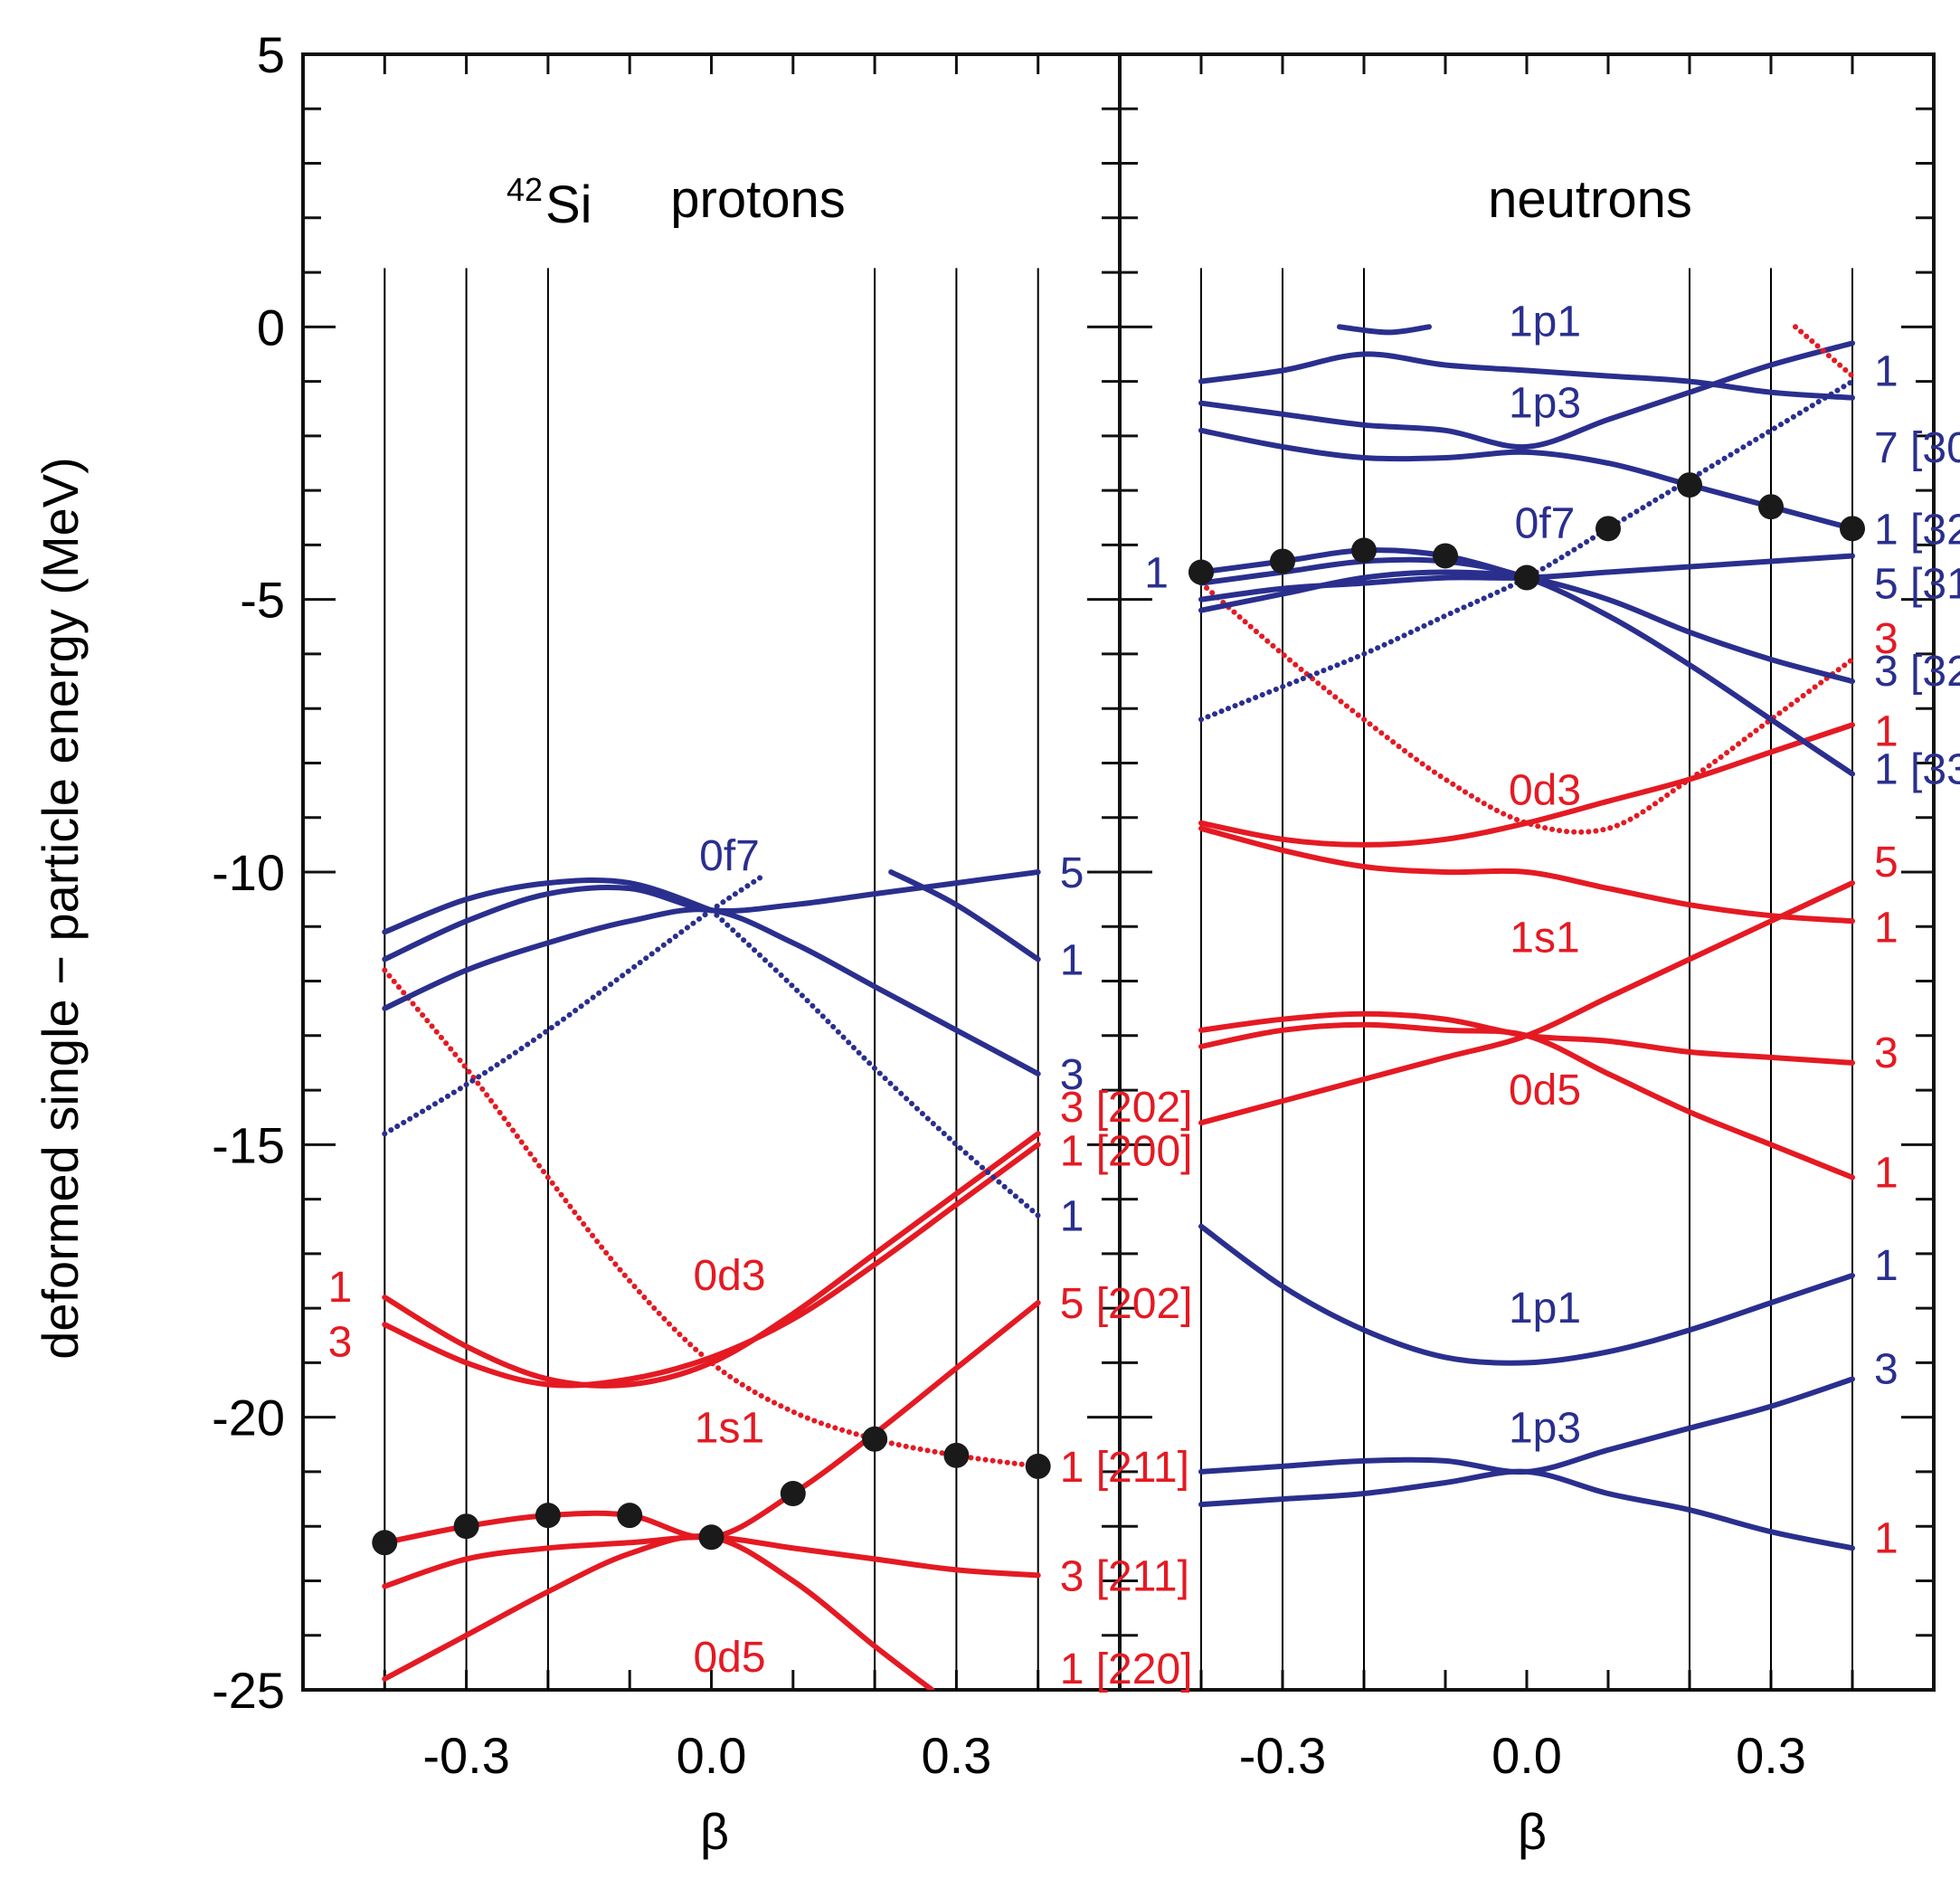  What do you see at coordinates (248, 1144) in the screenshot?
I see `y-tick-label: -15` at bounding box center [248, 1144].